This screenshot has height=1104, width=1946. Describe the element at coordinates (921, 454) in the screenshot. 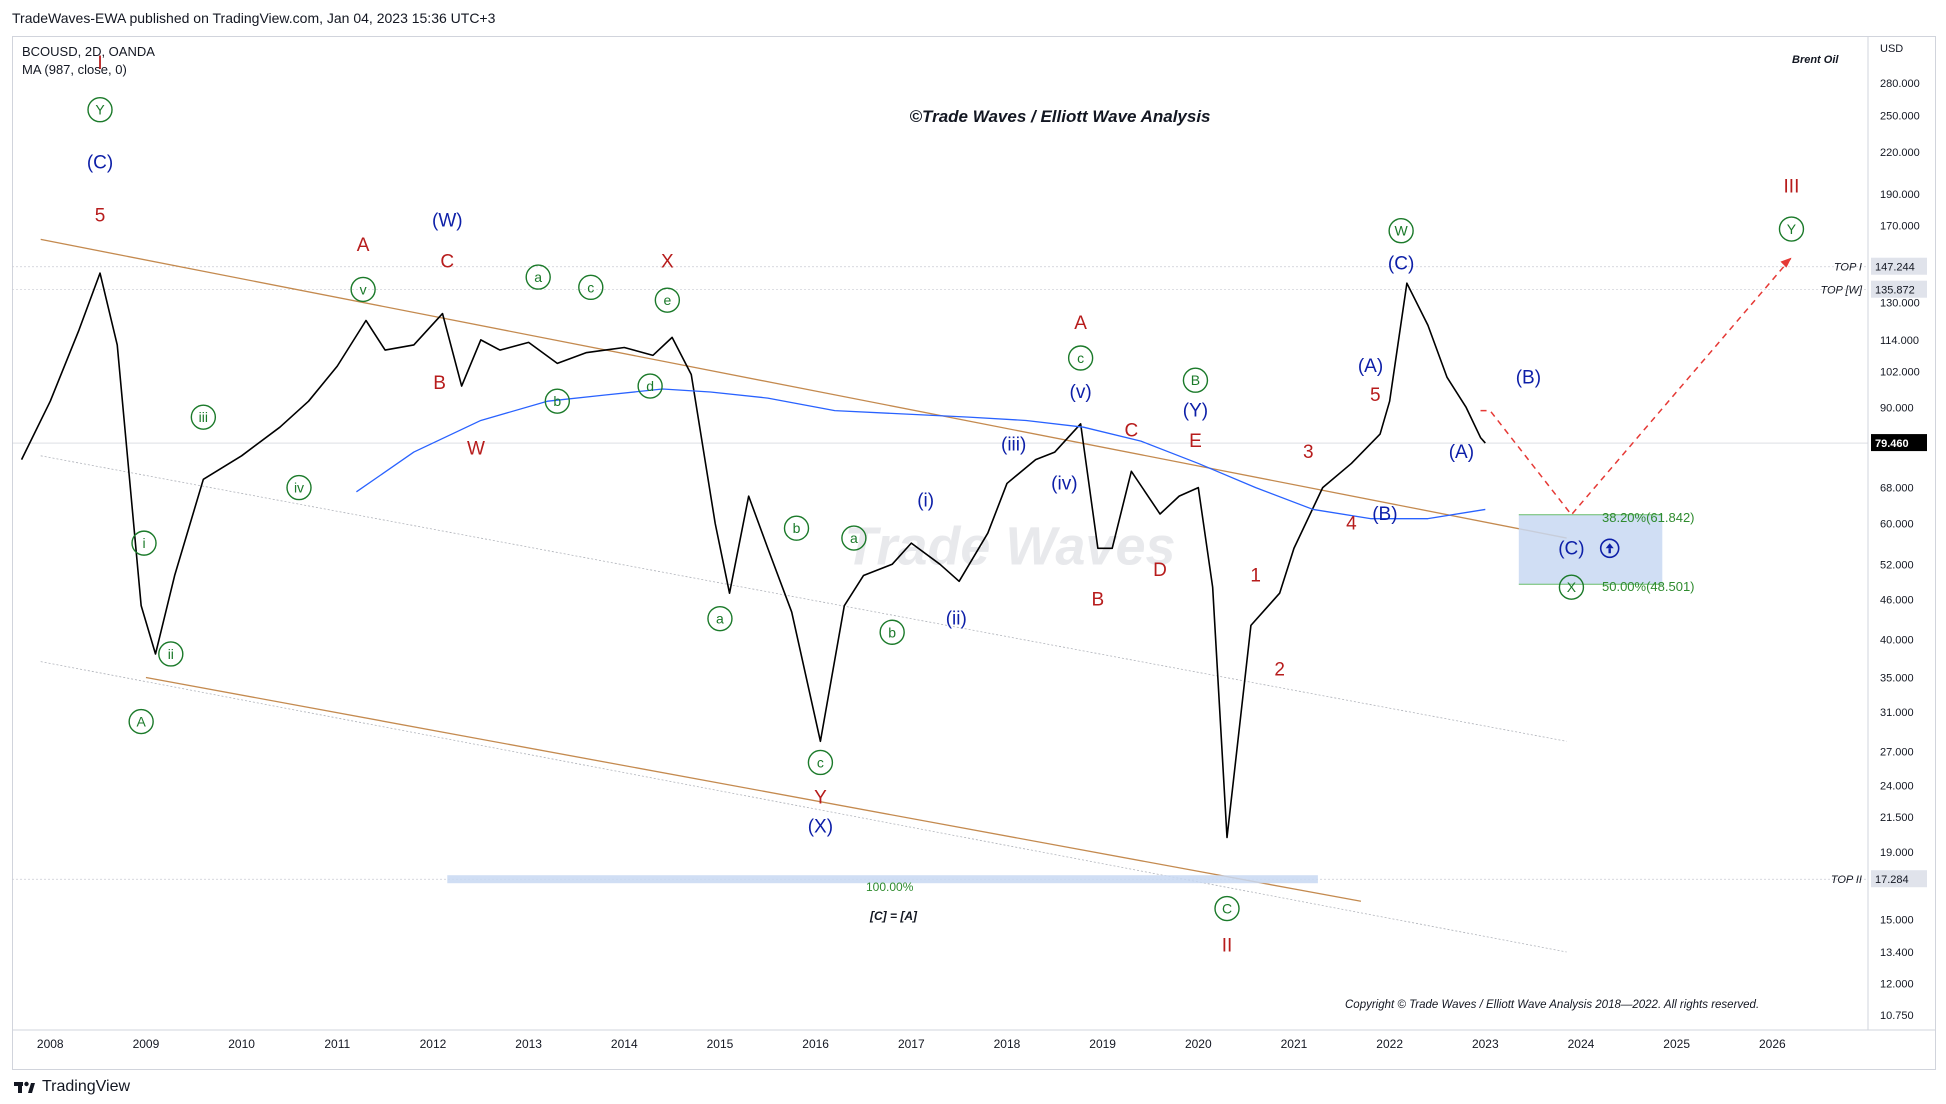

I see `ma-series-line` at that location.